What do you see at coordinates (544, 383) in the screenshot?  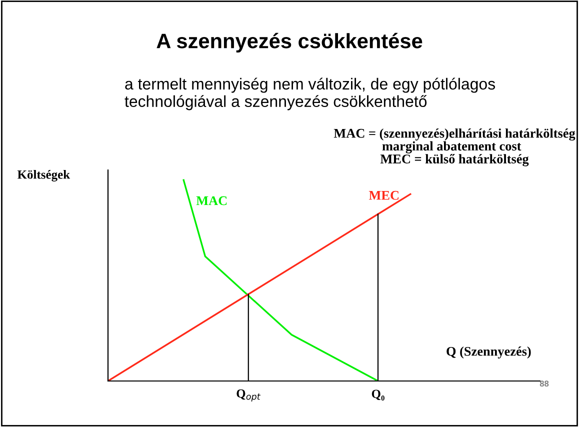 I see `annotation: 88` at bounding box center [544, 383].